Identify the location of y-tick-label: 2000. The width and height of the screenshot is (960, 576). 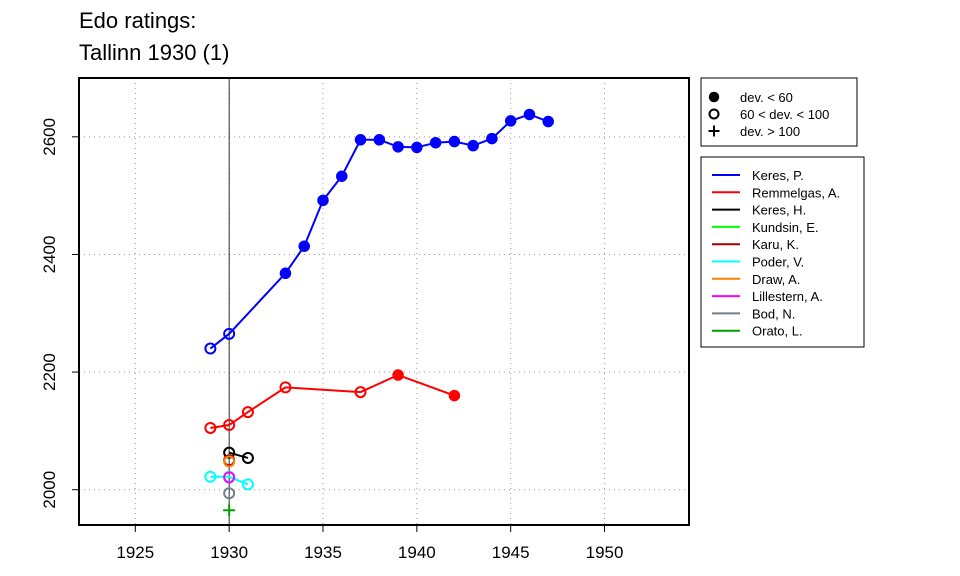
(49, 490).